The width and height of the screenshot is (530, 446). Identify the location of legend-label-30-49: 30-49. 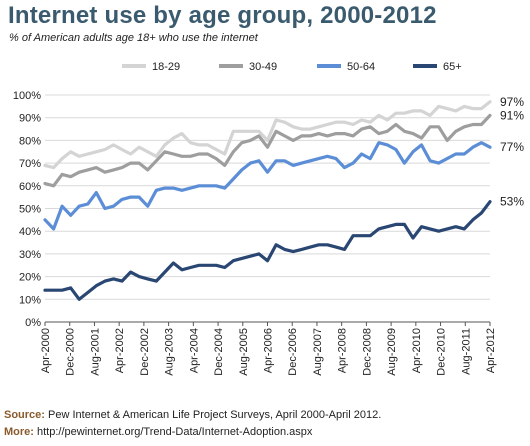
(263, 67).